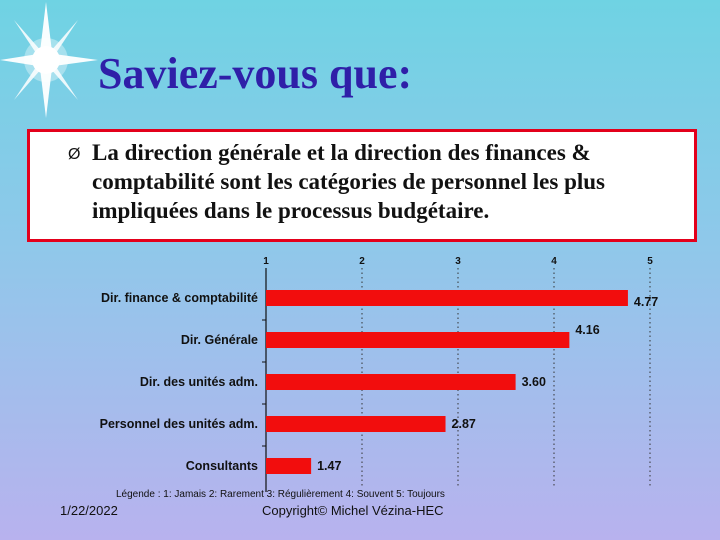 The height and width of the screenshot is (540, 720). I want to click on starburst-decoration, so click(49, 60).